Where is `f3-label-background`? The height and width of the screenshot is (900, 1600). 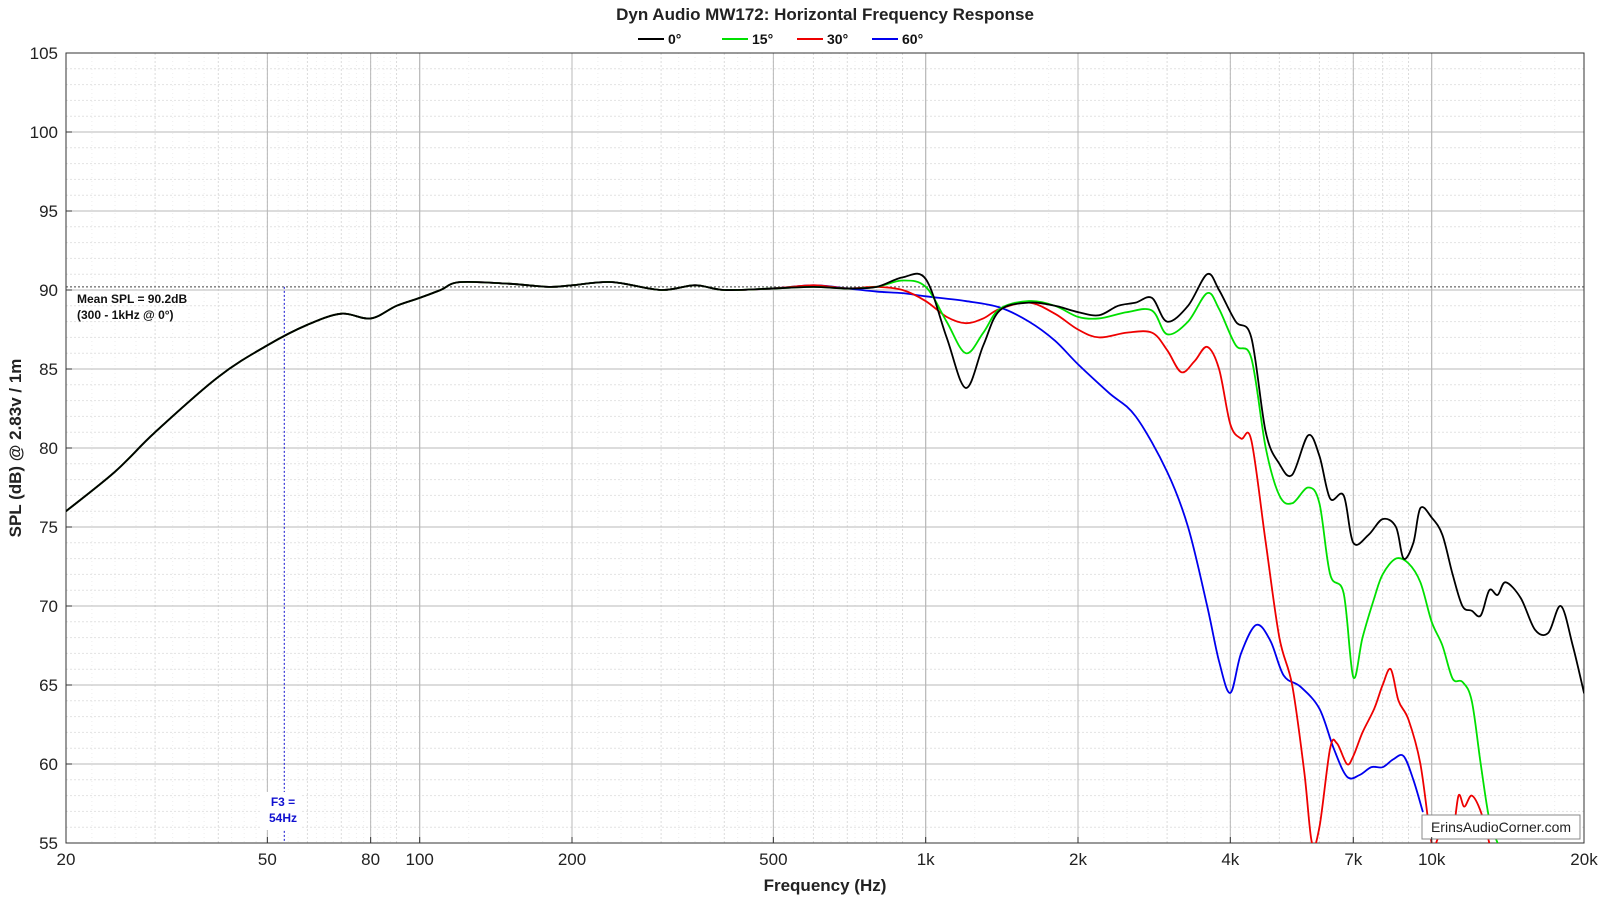
f3-label-background is located at coordinates (282, 811).